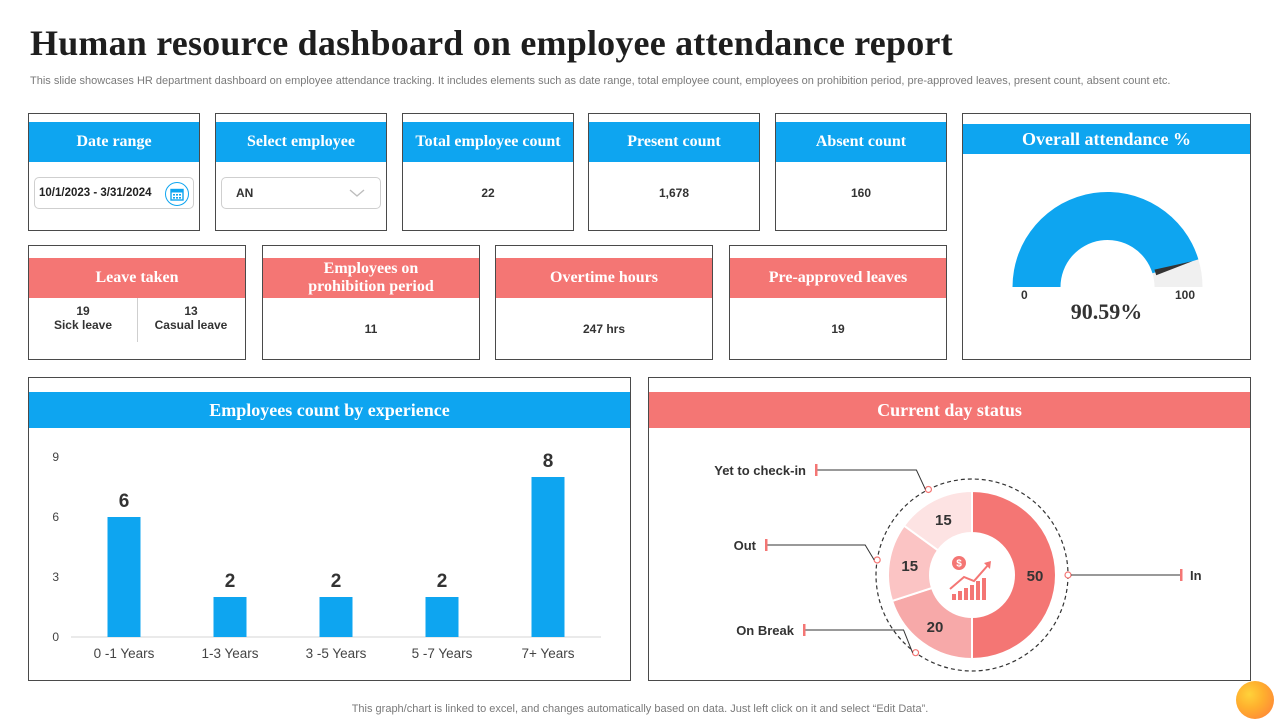 This screenshot has width=1280, height=720. What do you see at coordinates (488, 193) in the screenshot?
I see `total-employee-value: 22` at bounding box center [488, 193].